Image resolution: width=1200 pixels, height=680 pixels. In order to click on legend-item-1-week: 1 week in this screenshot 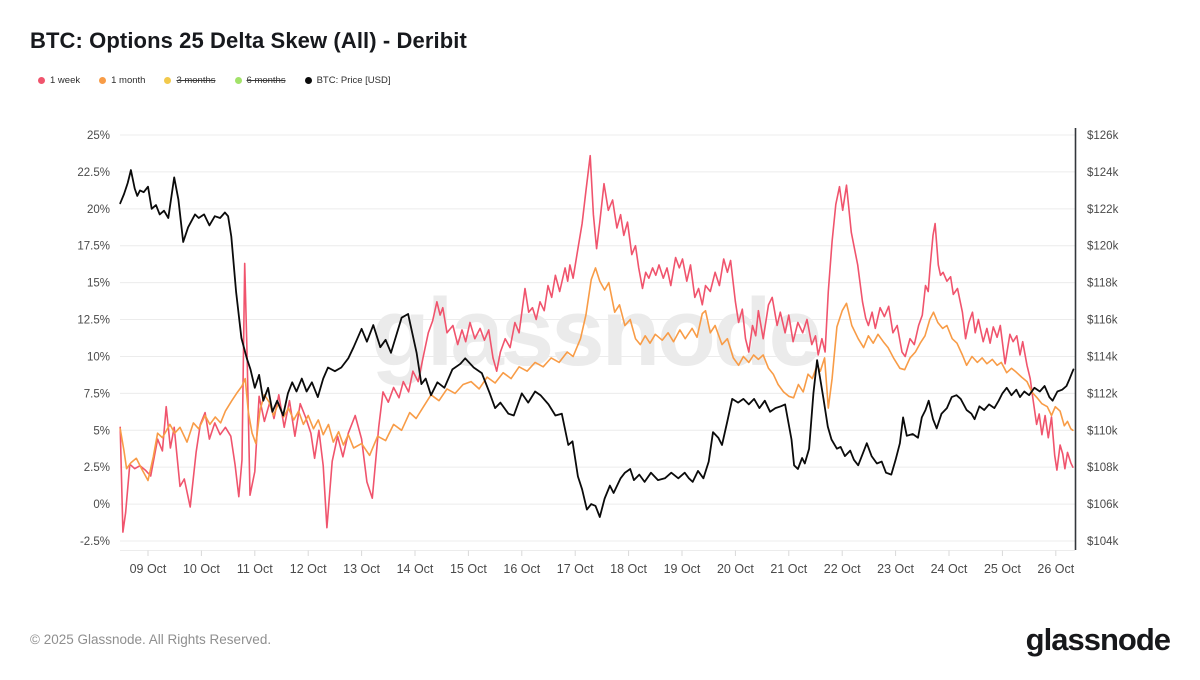, I will do `click(59, 80)`.